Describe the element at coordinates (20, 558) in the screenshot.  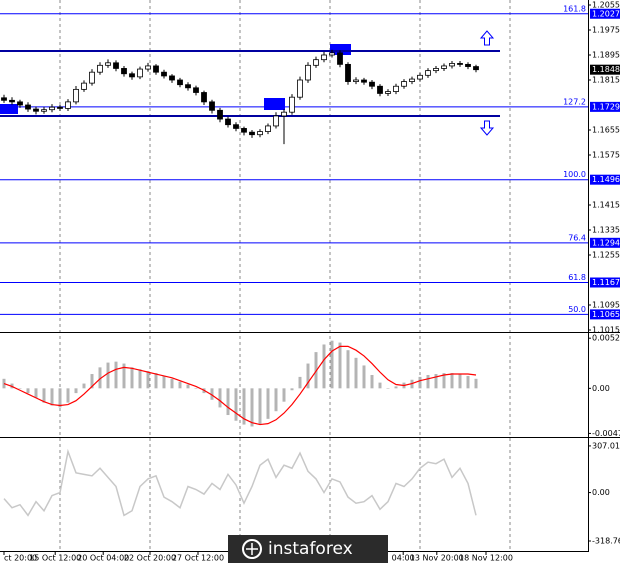
I see `x-tick-label: ct 20:00` at that location.